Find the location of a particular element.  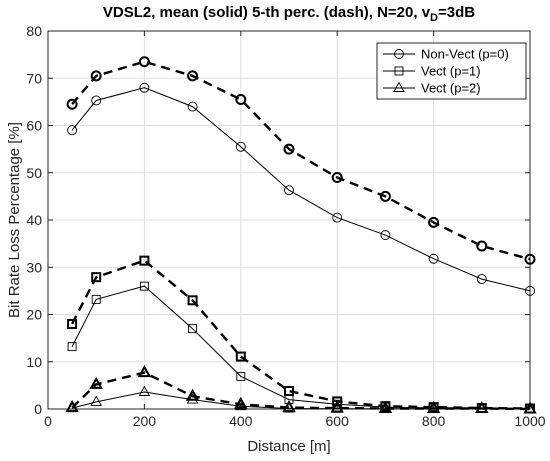

y-tick-label: 10 is located at coordinates (34, 362).